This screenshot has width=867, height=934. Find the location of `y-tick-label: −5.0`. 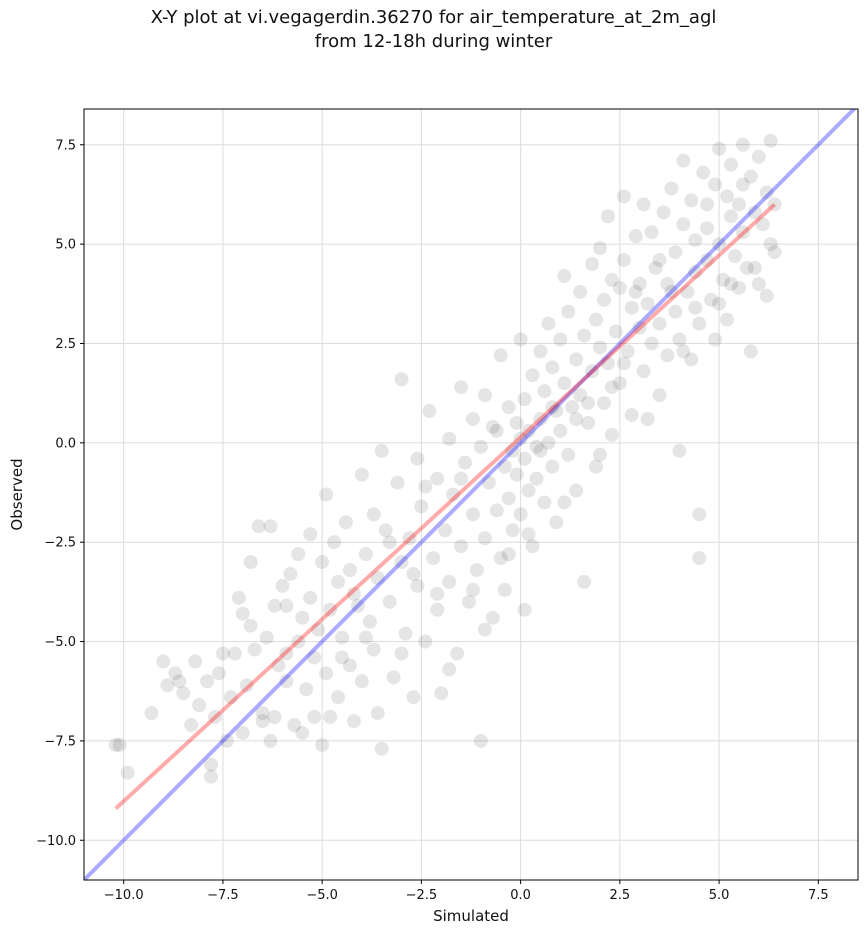

y-tick-label: −5.0 is located at coordinates (60, 642).